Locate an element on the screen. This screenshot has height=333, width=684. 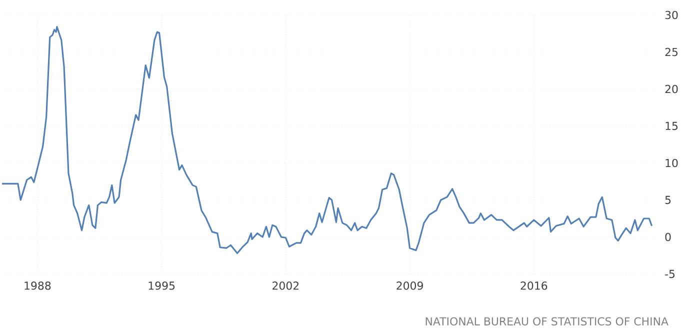
y-tick-label: 5 is located at coordinates (668, 200).